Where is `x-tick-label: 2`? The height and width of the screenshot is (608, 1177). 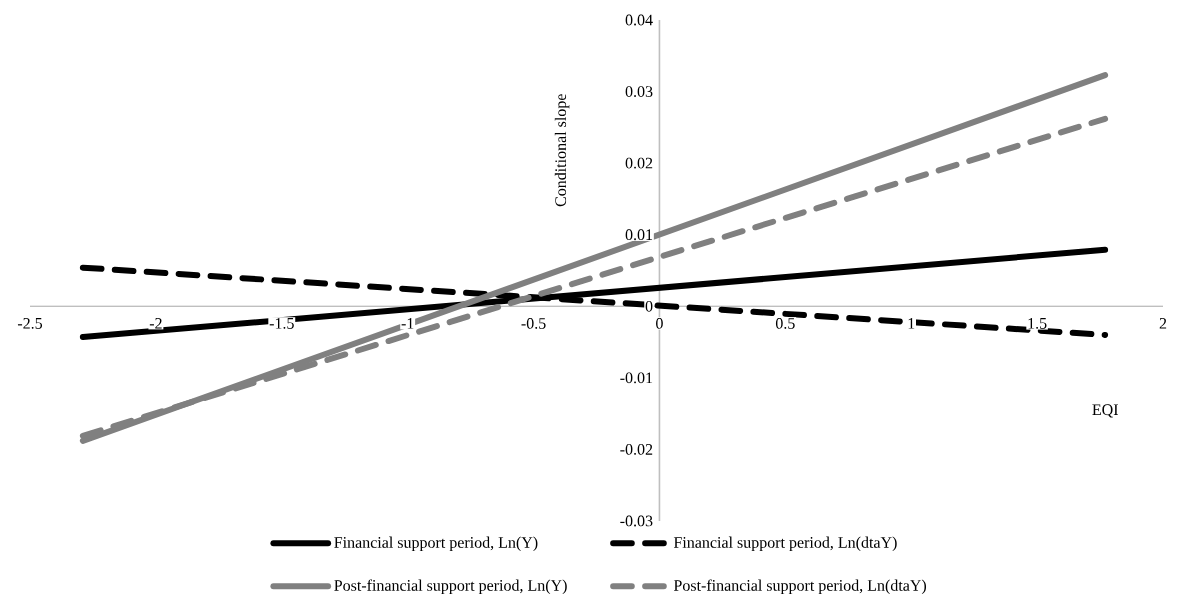 x-tick-label: 2 is located at coordinates (1163, 323).